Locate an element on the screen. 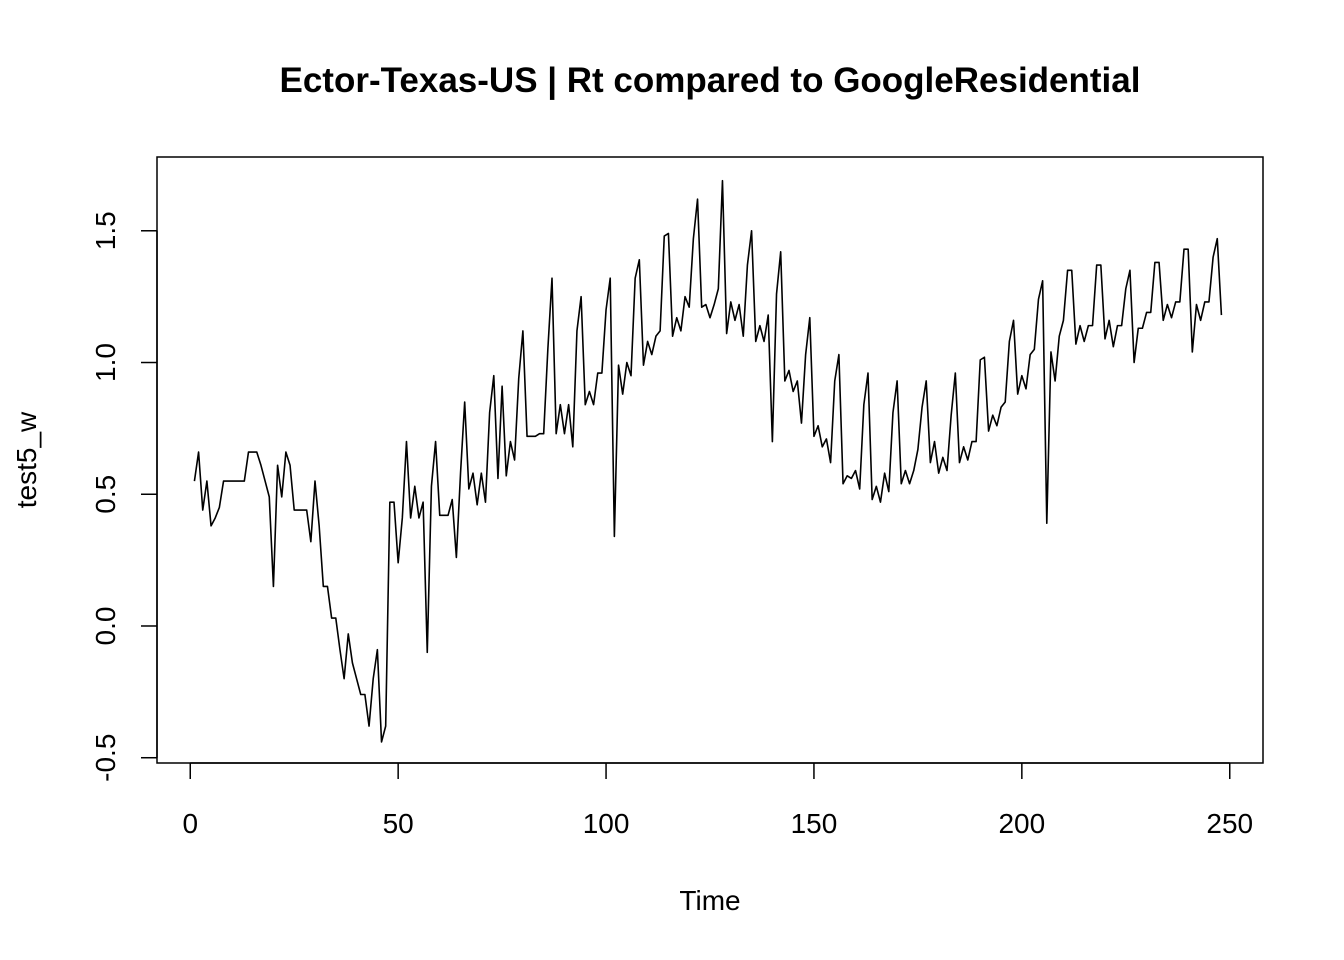  y-tick-label: 1.5 is located at coordinates (105, 230).